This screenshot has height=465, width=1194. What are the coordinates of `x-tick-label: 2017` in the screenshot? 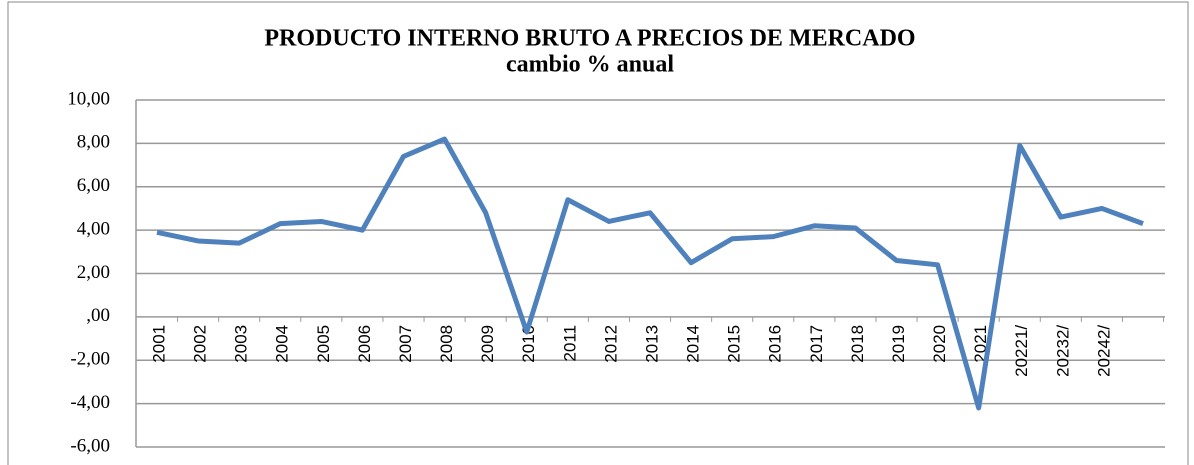 It's located at (816, 344).